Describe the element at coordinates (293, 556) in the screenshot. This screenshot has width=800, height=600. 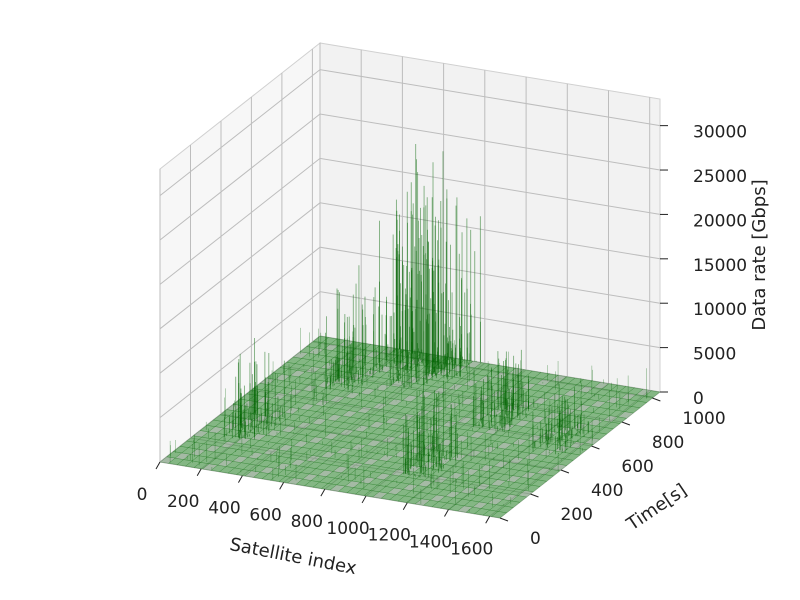
I see `x-axis-label: Satellite index` at that location.